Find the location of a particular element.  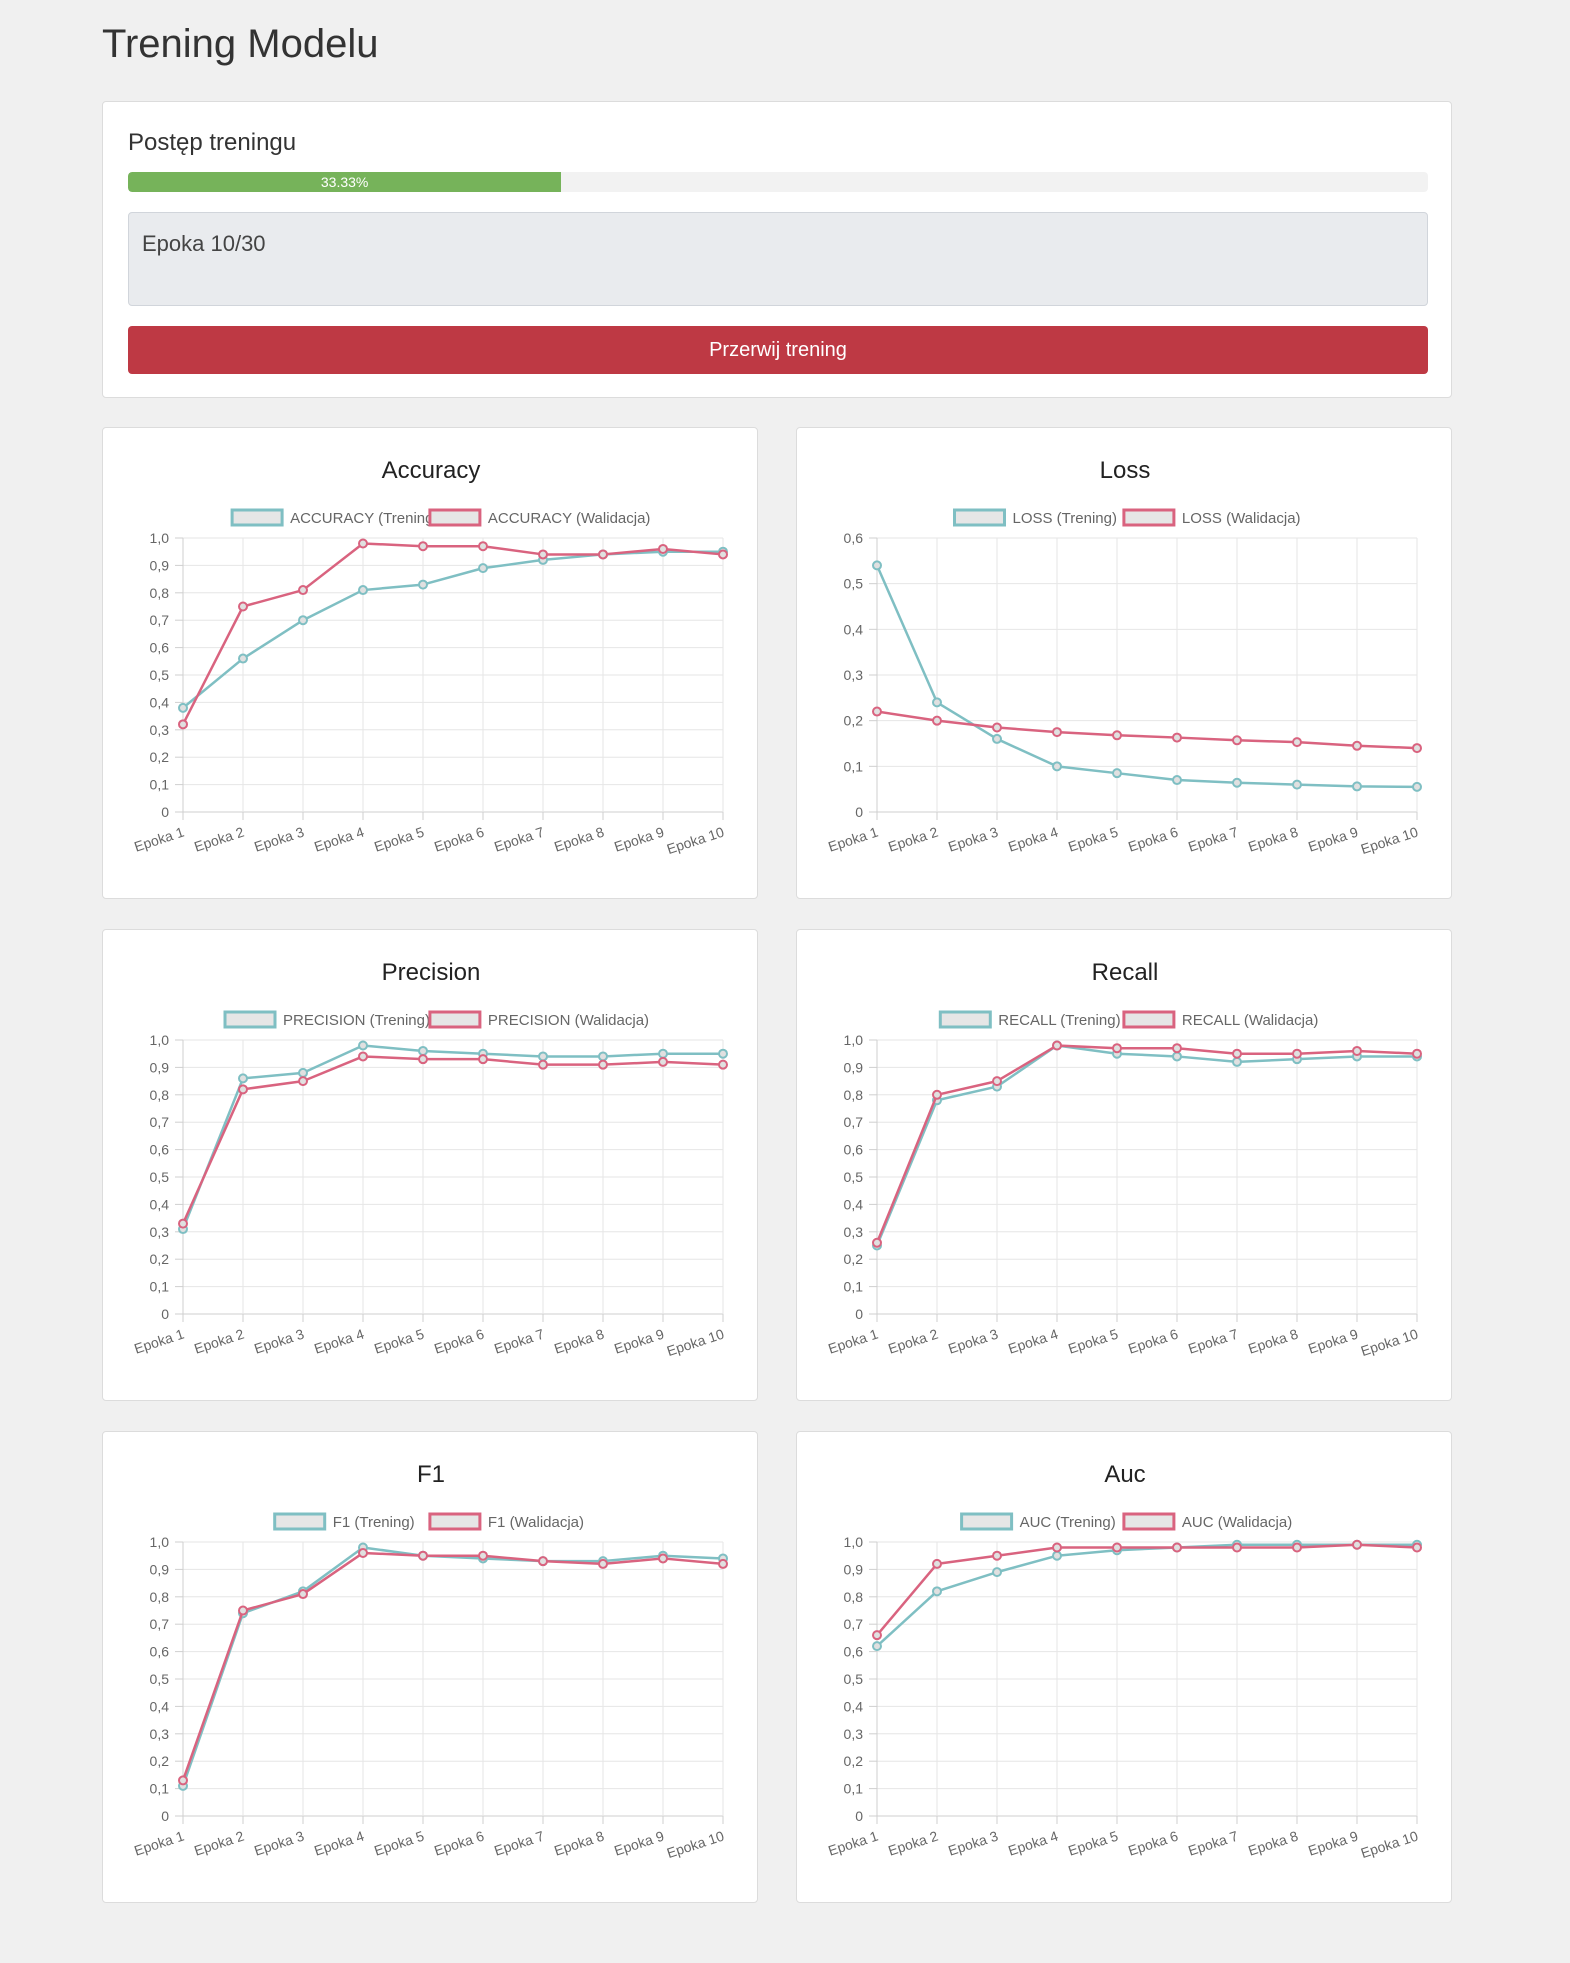

legend-item-f1-trening: F1 (Trening) is located at coordinates (344, 1521).